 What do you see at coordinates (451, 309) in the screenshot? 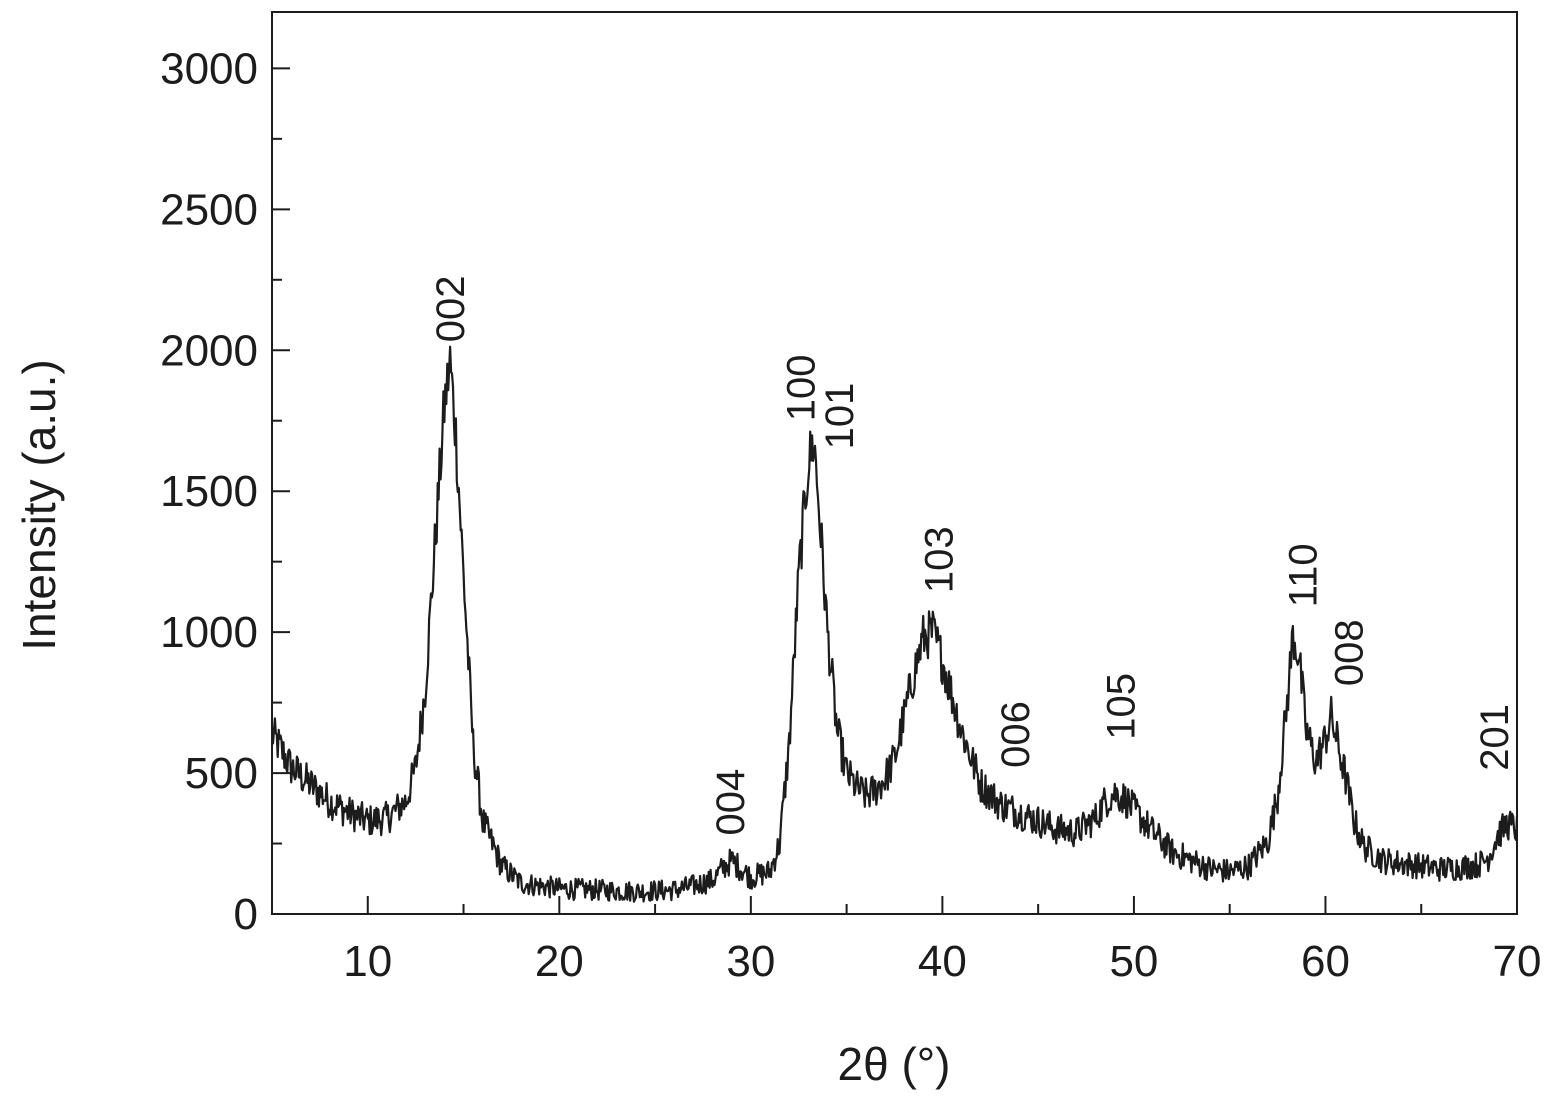
I see `peak-label-002: 002` at bounding box center [451, 309].